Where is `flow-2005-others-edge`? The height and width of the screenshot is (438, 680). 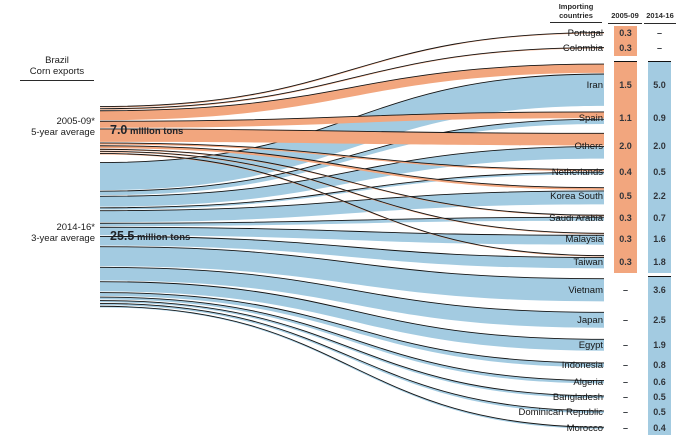 flow-2005-others-edge is located at coordinates (352, 131).